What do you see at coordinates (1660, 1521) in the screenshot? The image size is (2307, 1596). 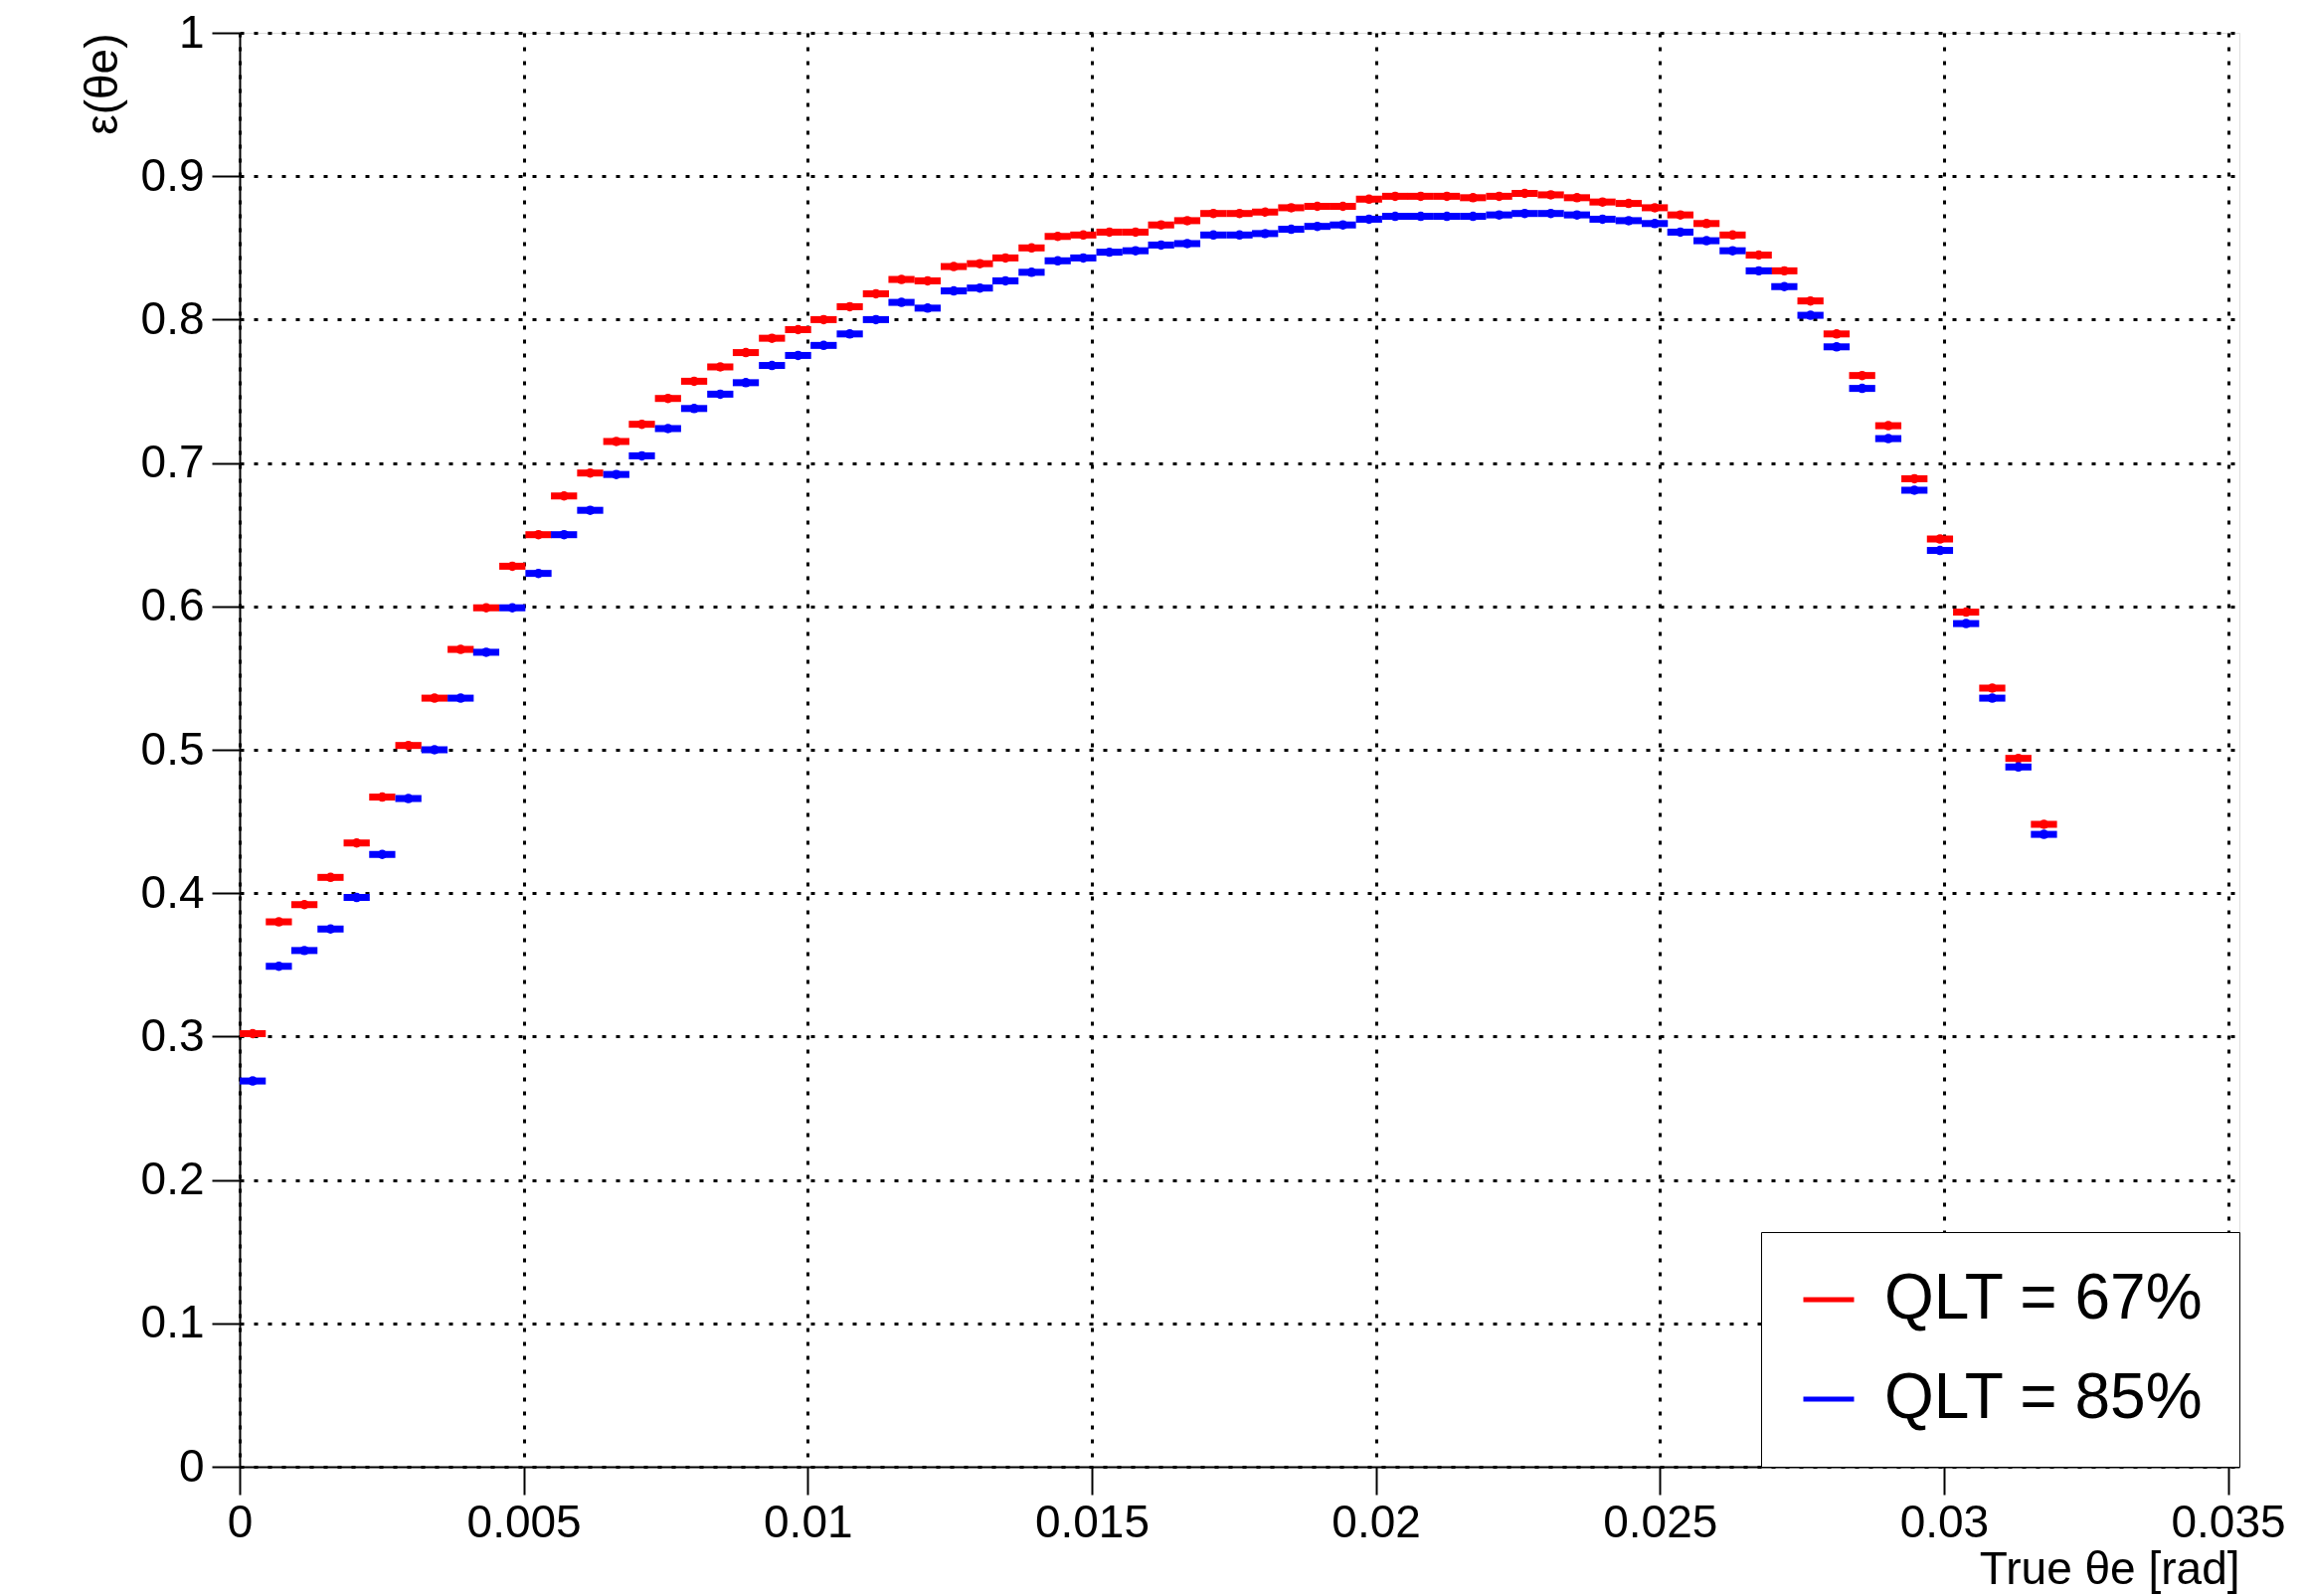 I see `x-tick-label: 0.025` at bounding box center [1660, 1521].